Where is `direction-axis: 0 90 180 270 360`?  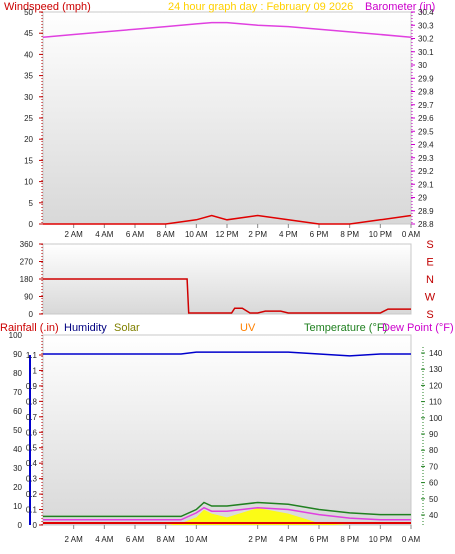 direction-axis: 0 90 180 270 360 is located at coordinates (31, 279).